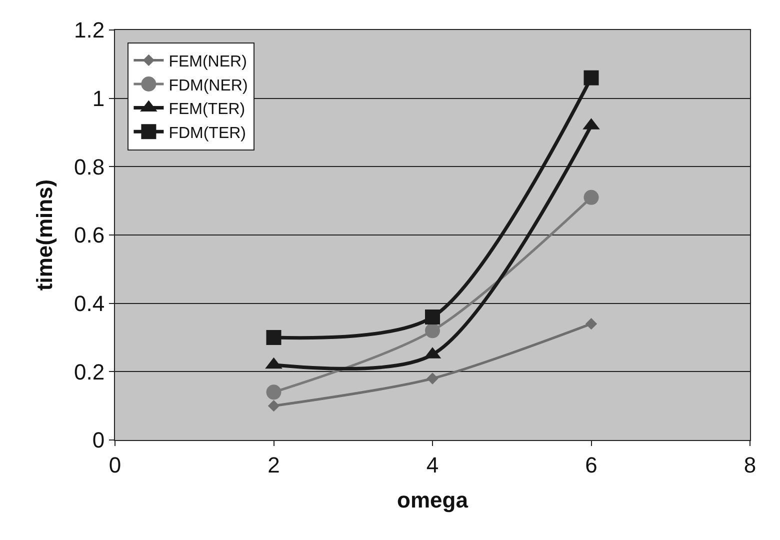 This screenshot has height=540, width=780. Describe the element at coordinates (98, 440) in the screenshot. I see `y-tick-label: 0` at that location.